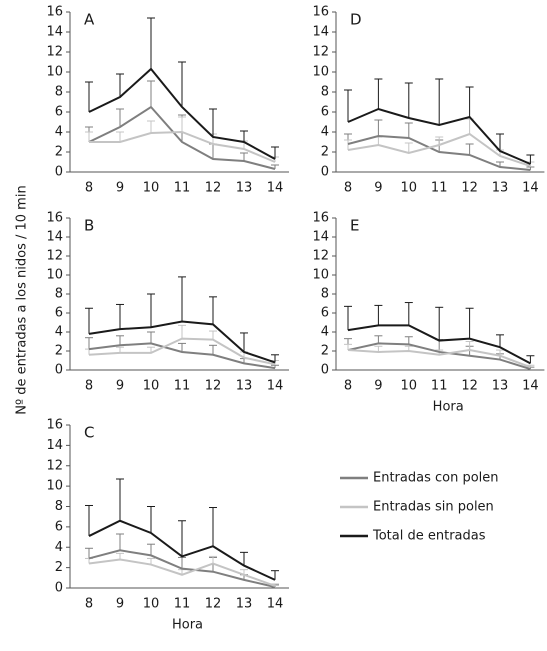  Describe the element at coordinates (429, 536) in the screenshot. I see `legend-label: Total de entradas` at that location.